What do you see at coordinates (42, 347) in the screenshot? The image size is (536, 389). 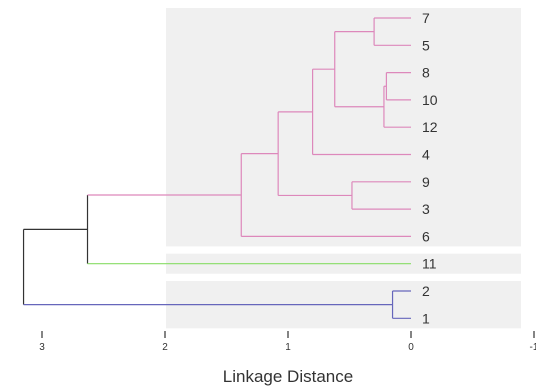 I see `x-tick-label-0: 3` at bounding box center [42, 347].